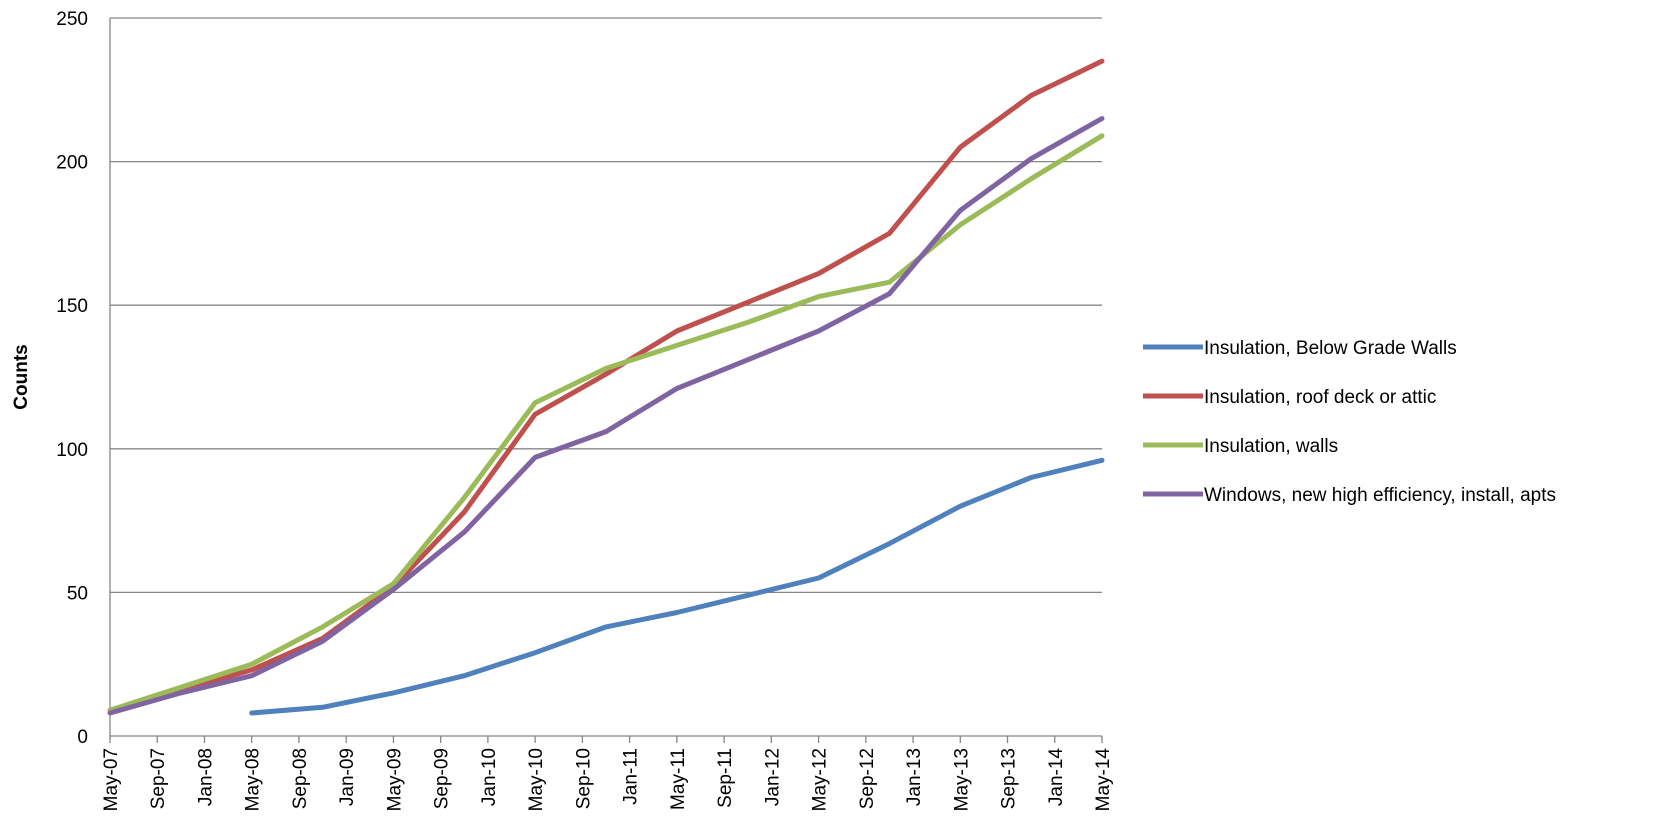  What do you see at coordinates (72, 378) in the screenshot?
I see `y-tick-labels: 0 50 100 150 200 250` at bounding box center [72, 378].